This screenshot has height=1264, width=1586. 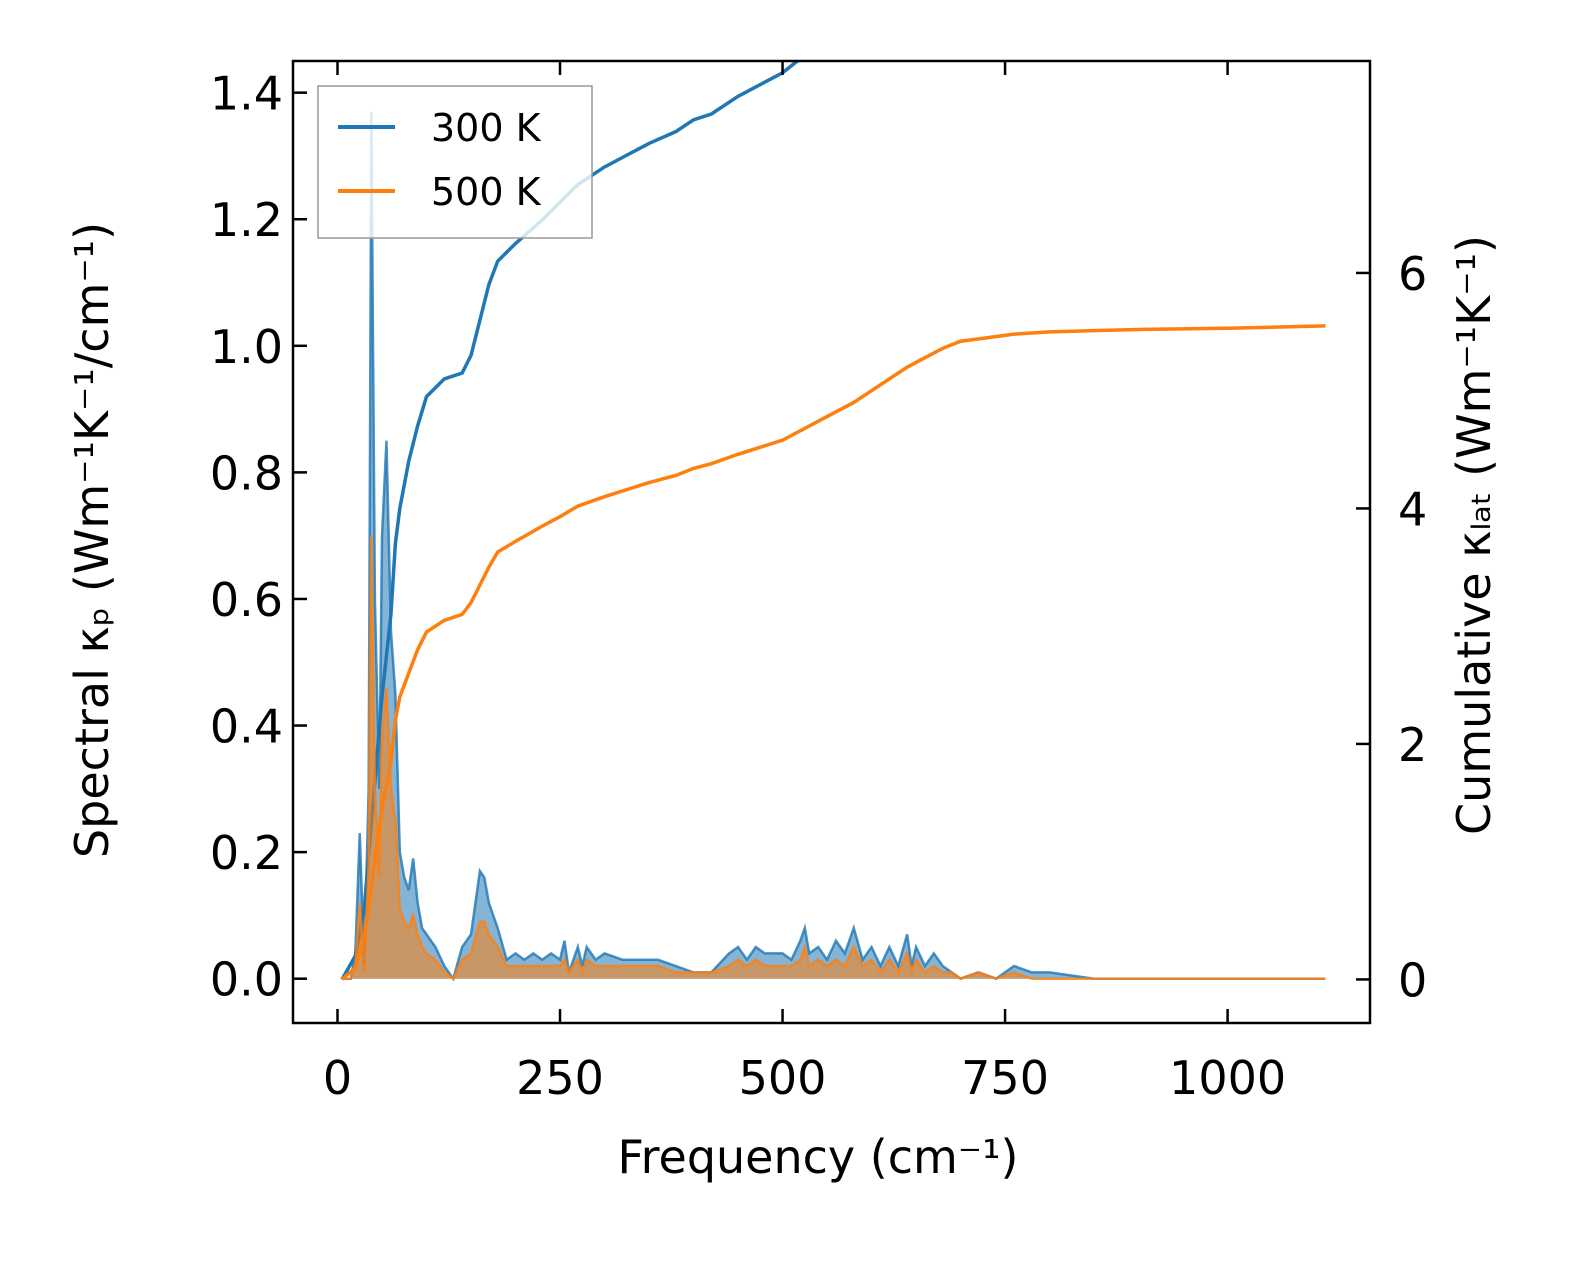 What do you see at coordinates (92, 540) in the screenshot?
I see `y-axis-left-title: Spectral κₚ (Wm⁻¹K⁻¹/cm⁻¹)` at bounding box center [92, 540].